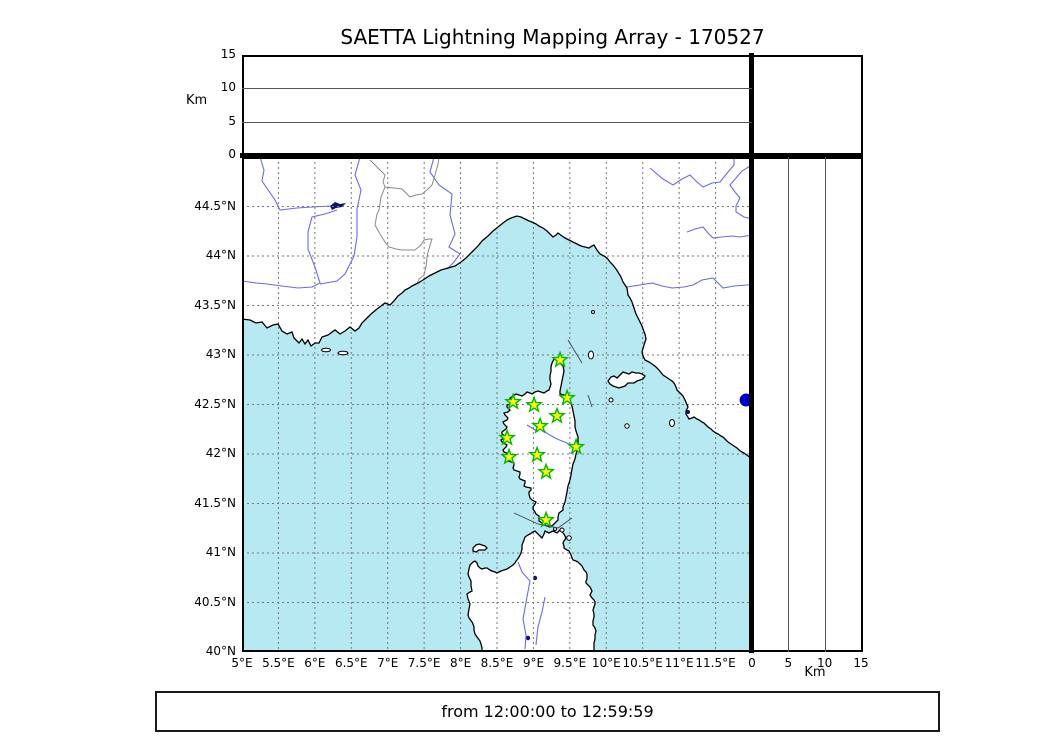  I want to click on lon-tick-label: 10°E, so click(606, 663).